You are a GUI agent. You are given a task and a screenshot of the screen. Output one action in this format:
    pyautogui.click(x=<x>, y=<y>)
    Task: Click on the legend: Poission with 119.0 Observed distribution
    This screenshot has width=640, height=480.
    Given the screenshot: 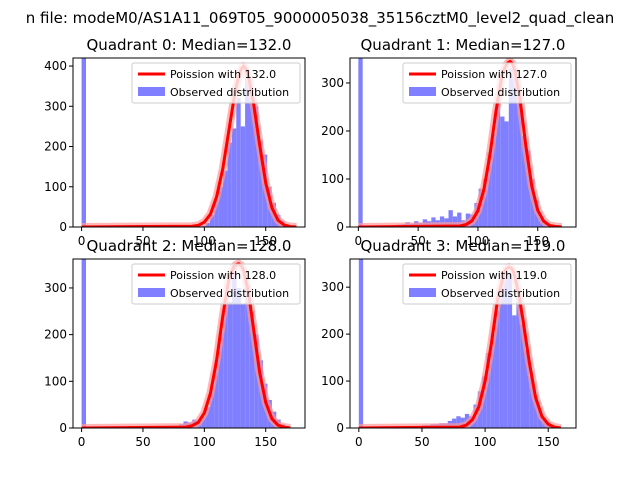 What is the action you would take?
    pyautogui.click(x=487, y=284)
    